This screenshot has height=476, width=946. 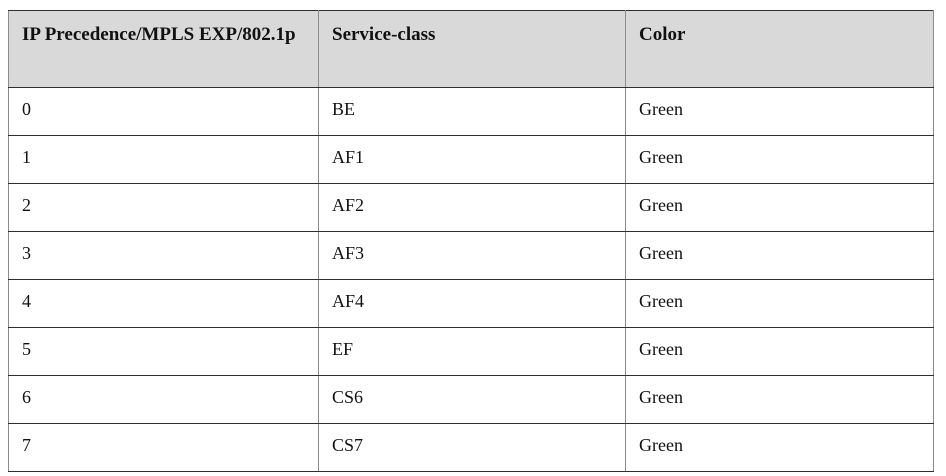 I want to click on table-cell-precedence: 4, so click(x=163, y=303).